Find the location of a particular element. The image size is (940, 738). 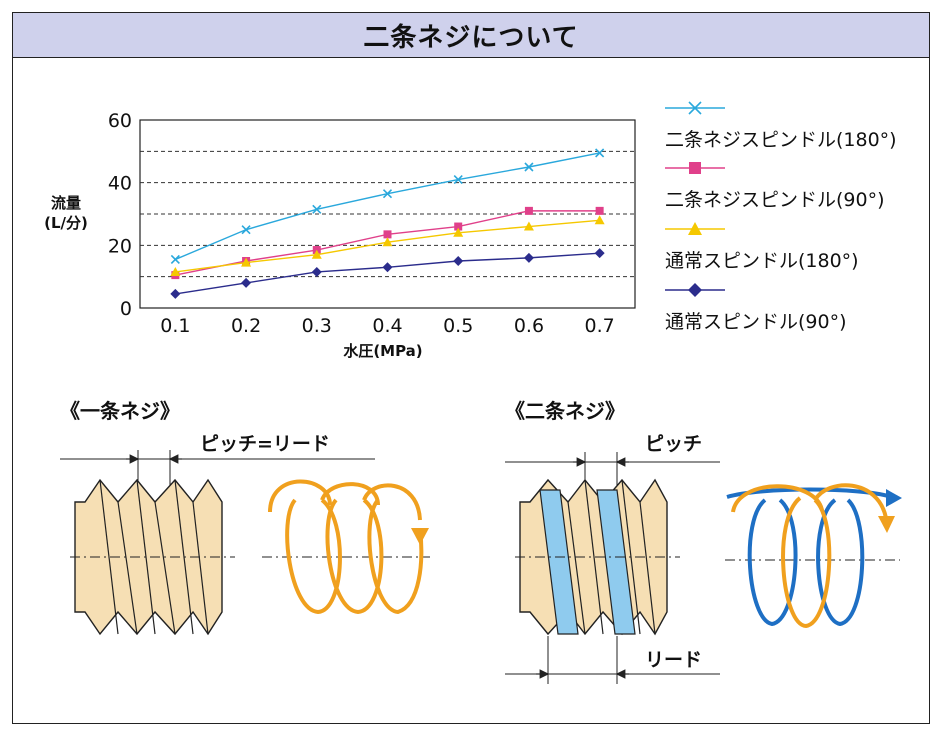

y-tick-label: 0 is located at coordinates (126, 309).